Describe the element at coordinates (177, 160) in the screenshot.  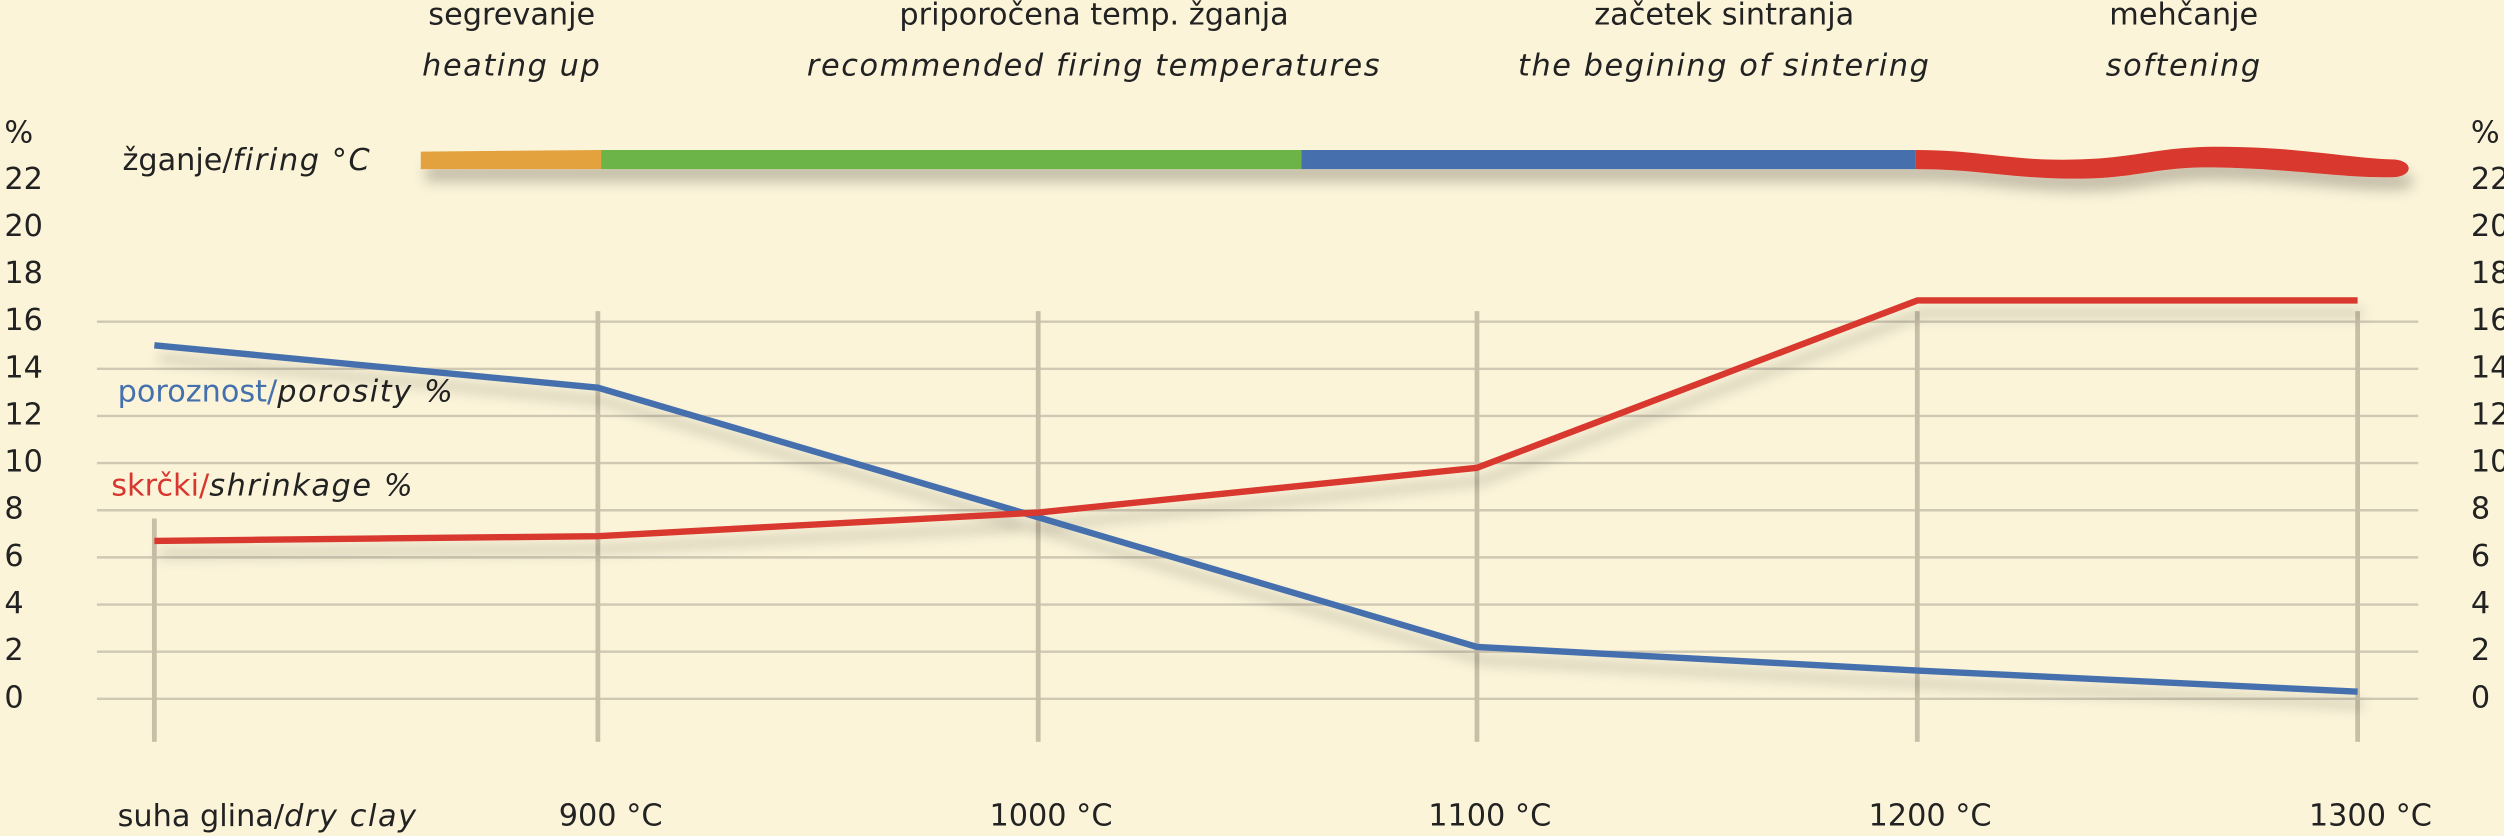
I see `label-part: žganje/` at that location.